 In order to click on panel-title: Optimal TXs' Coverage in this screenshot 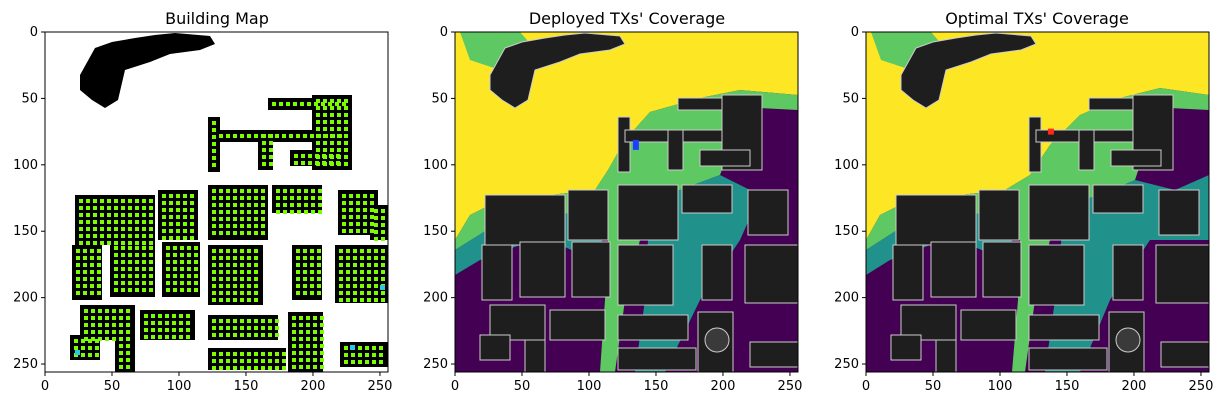, I will do `click(1037, 18)`.